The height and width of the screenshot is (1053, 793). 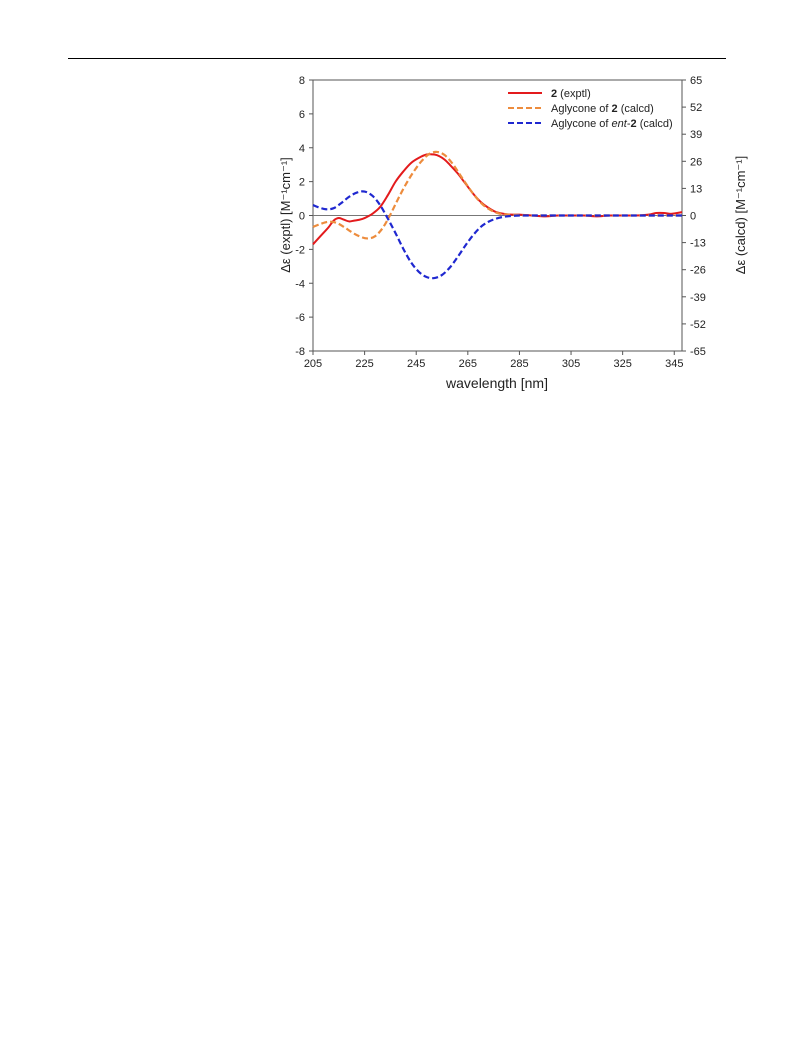 What do you see at coordinates (416, 364) in the screenshot?
I see `x-tick-label: 245` at bounding box center [416, 364].